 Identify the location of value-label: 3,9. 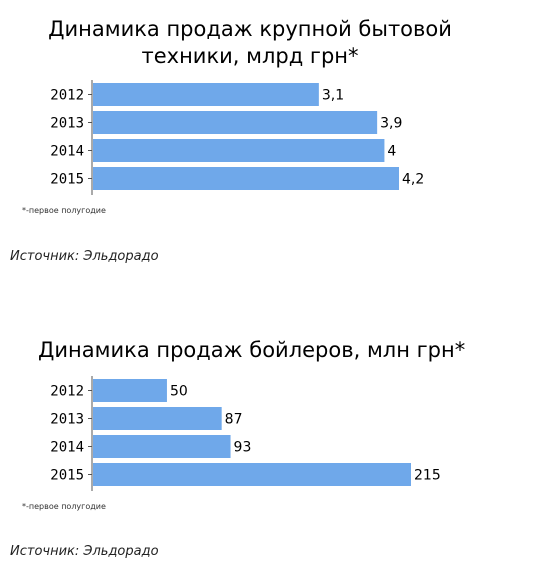
(391, 124).